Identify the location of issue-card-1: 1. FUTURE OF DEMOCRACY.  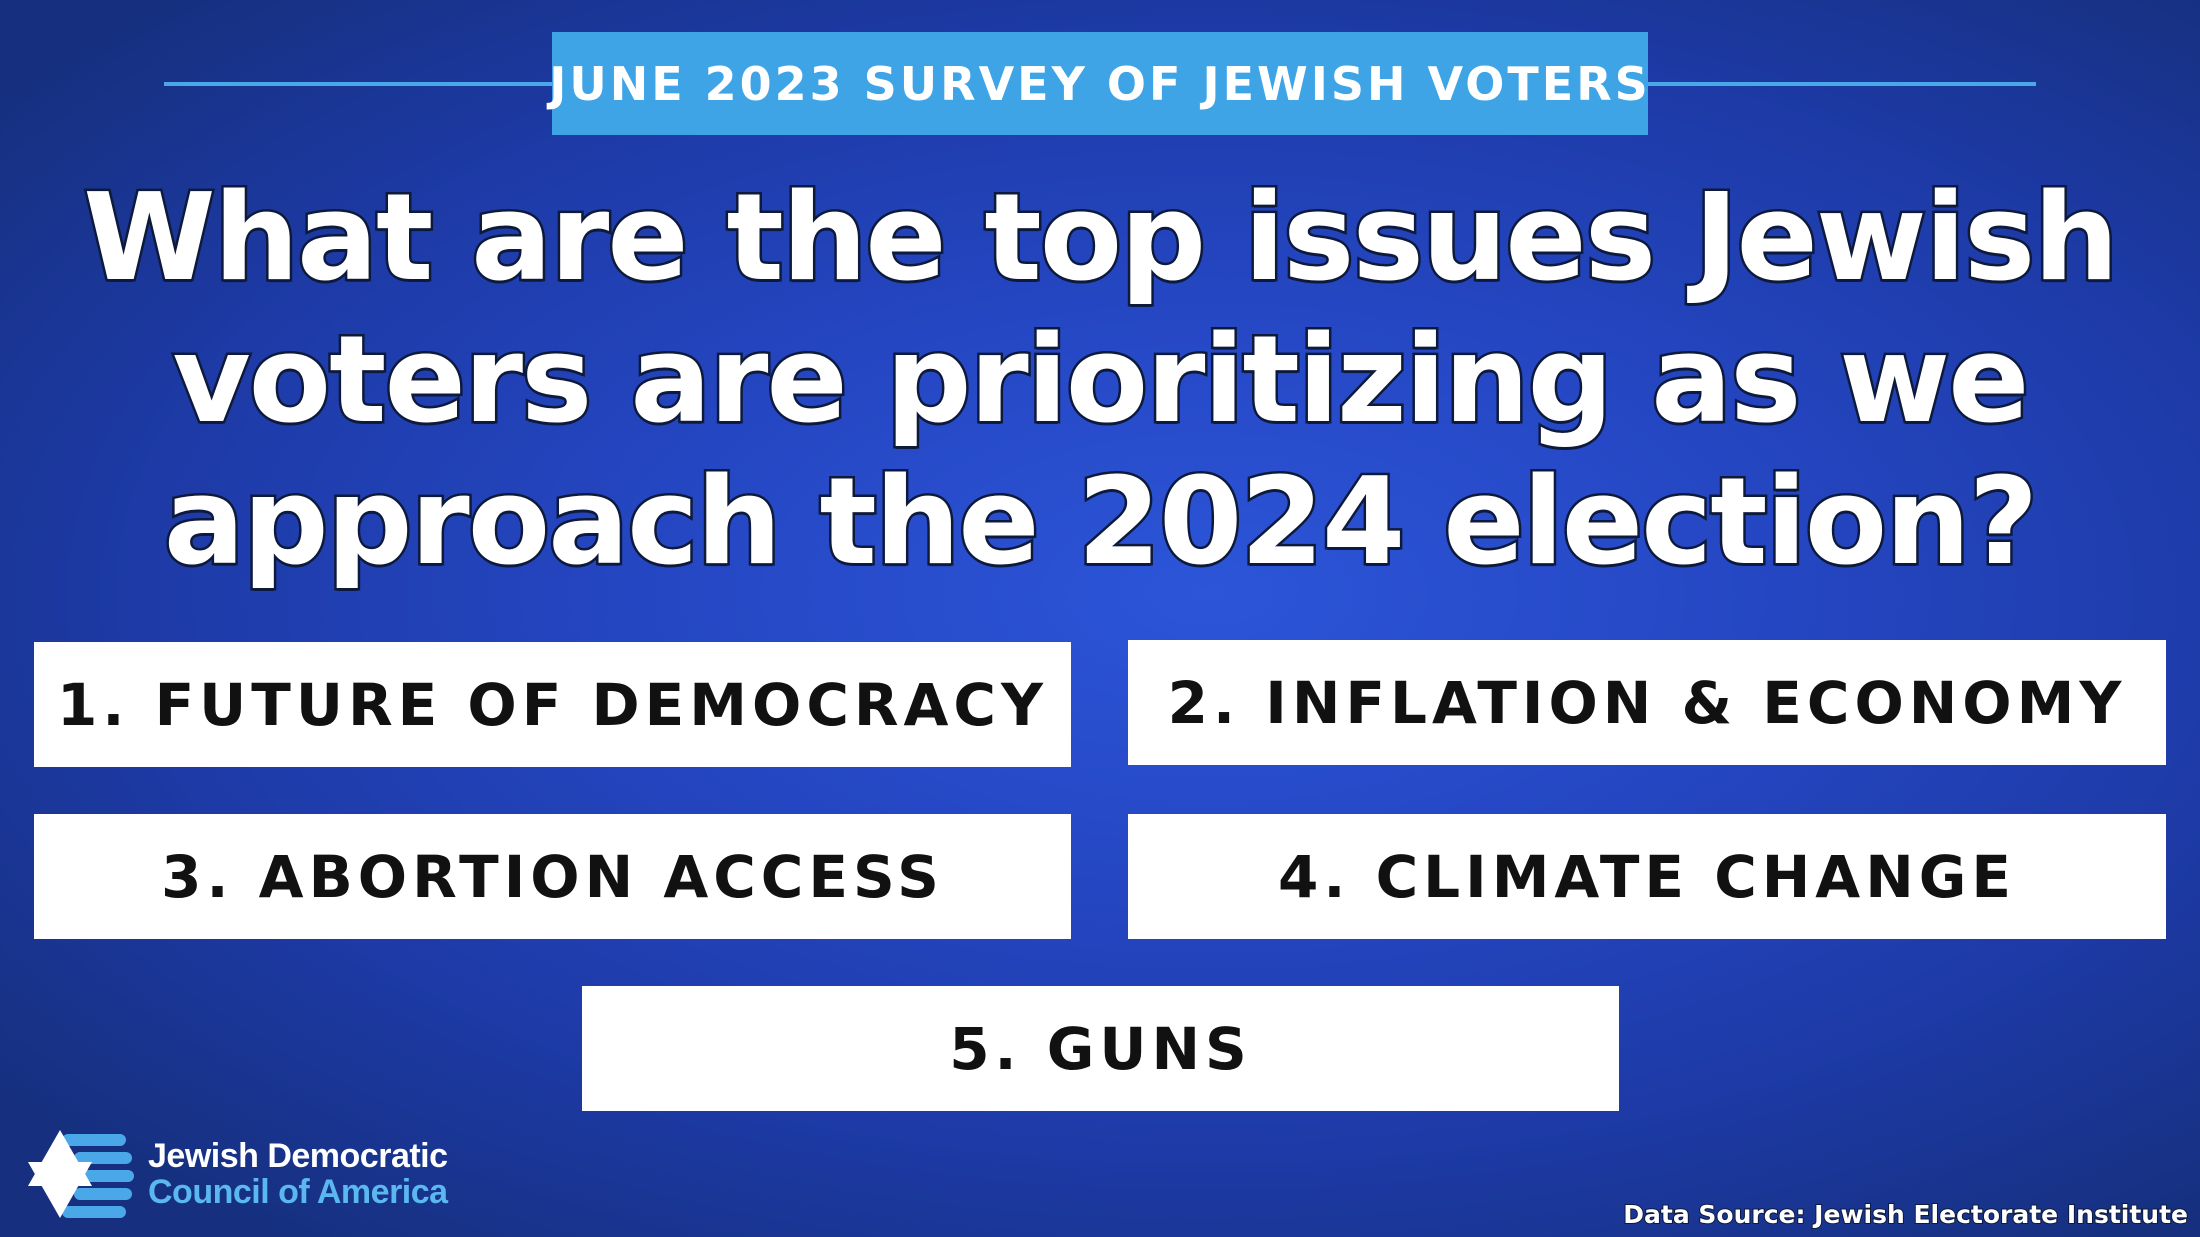
(552, 704).